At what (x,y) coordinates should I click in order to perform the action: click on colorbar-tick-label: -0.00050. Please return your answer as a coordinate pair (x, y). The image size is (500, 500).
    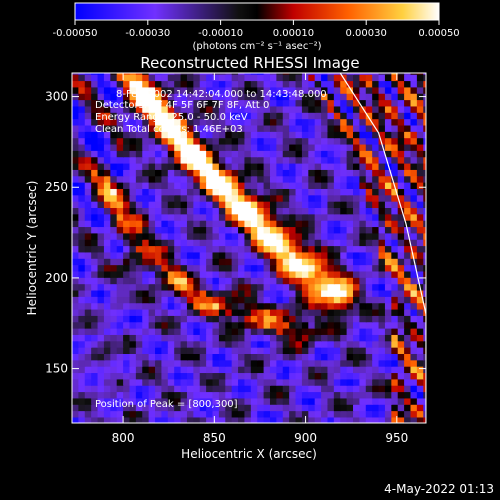
    Looking at the image, I should click on (75, 33).